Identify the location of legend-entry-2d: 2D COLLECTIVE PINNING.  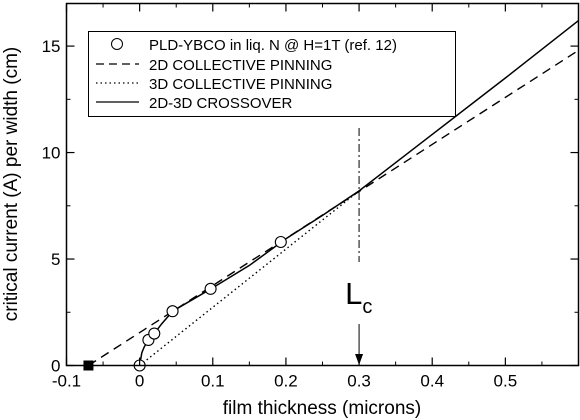
(214, 65).